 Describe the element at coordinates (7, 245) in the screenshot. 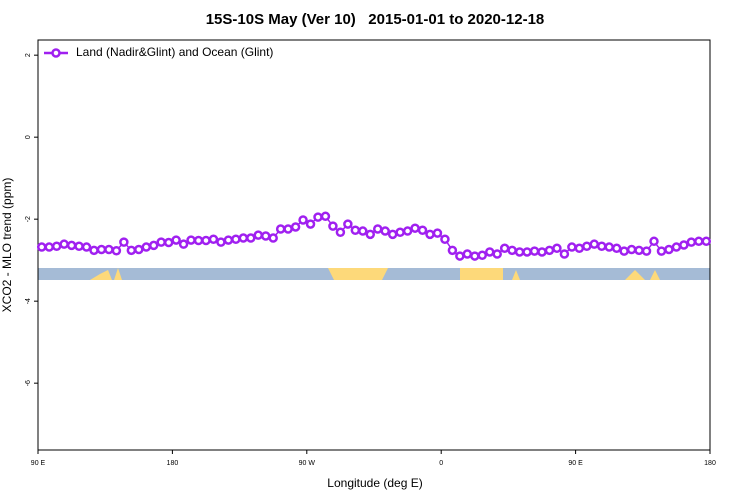

I see `y-axis-label: XCO2 - MLO trend (ppm)` at that location.